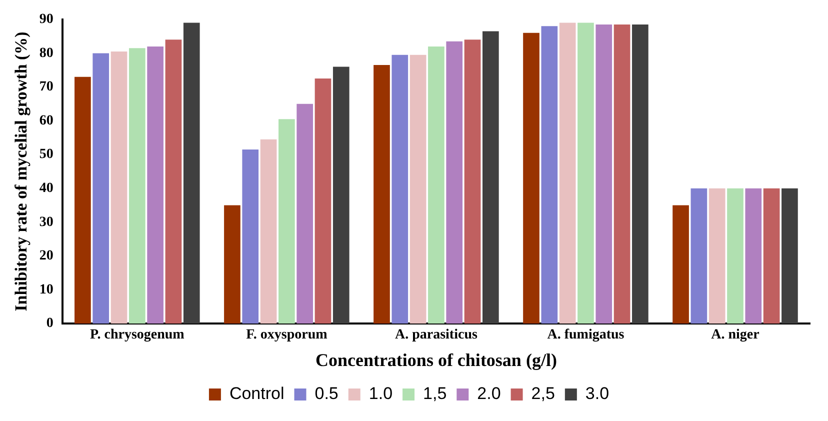 The width and height of the screenshot is (828, 421). I want to click on y-tick-label: 60, so click(46, 120).